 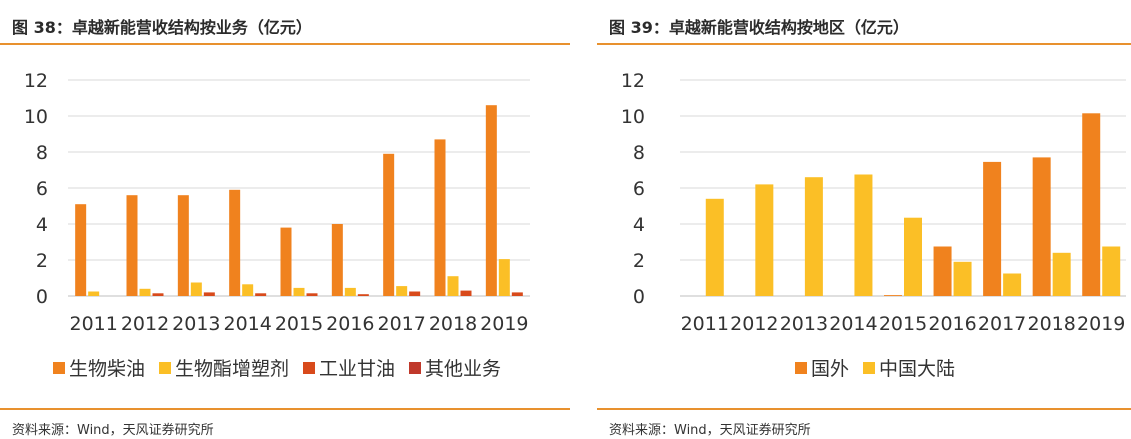 I want to click on legend-label: 工业甘油, so click(x=357, y=369).